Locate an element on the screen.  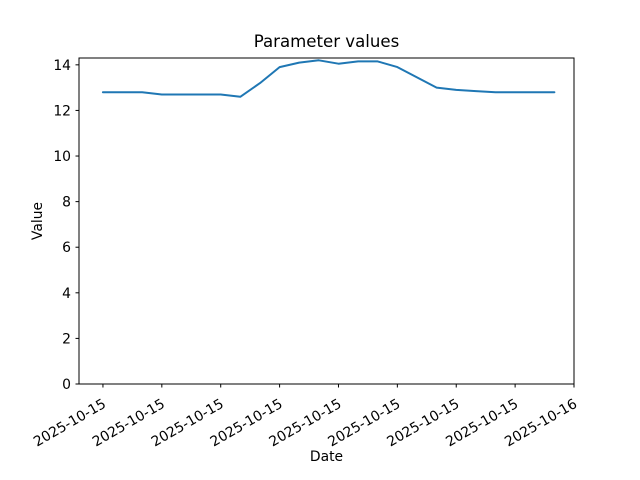
y-axis: 0 2 4 6 8 10 12 14 is located at coordinates (66, 225).